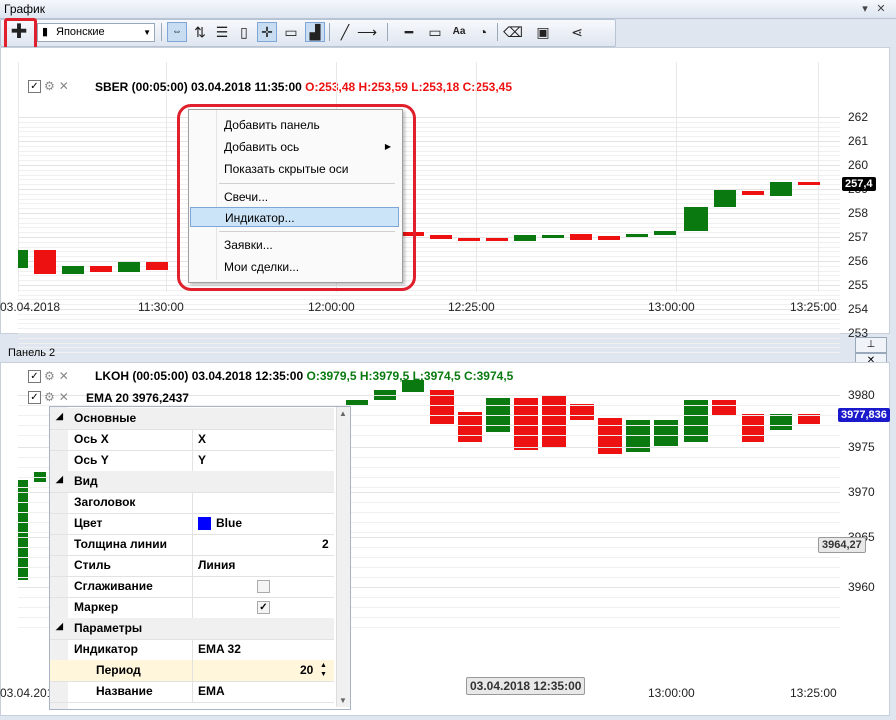  What do you see at coordinates (367, 32) in the screenshot?
I see `arrow-tool-icon: ⟶` at bounding box center [367, 32].